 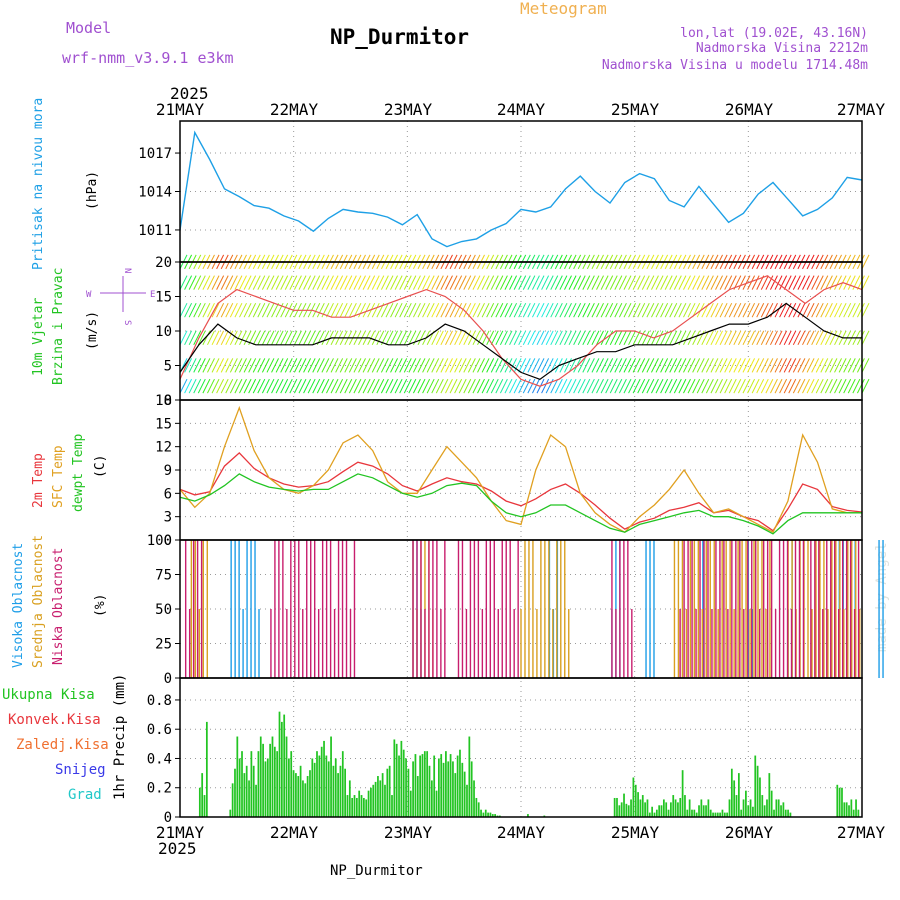 I want to click on date-label-bottom: 25MAY, so click(x=635, y=832).